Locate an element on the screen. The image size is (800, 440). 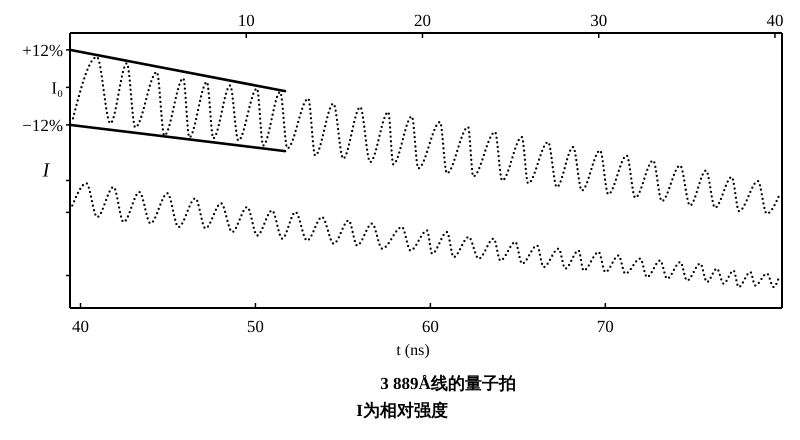
text: 3 889Å线的量子拍 is located at coordinates (448, 383).